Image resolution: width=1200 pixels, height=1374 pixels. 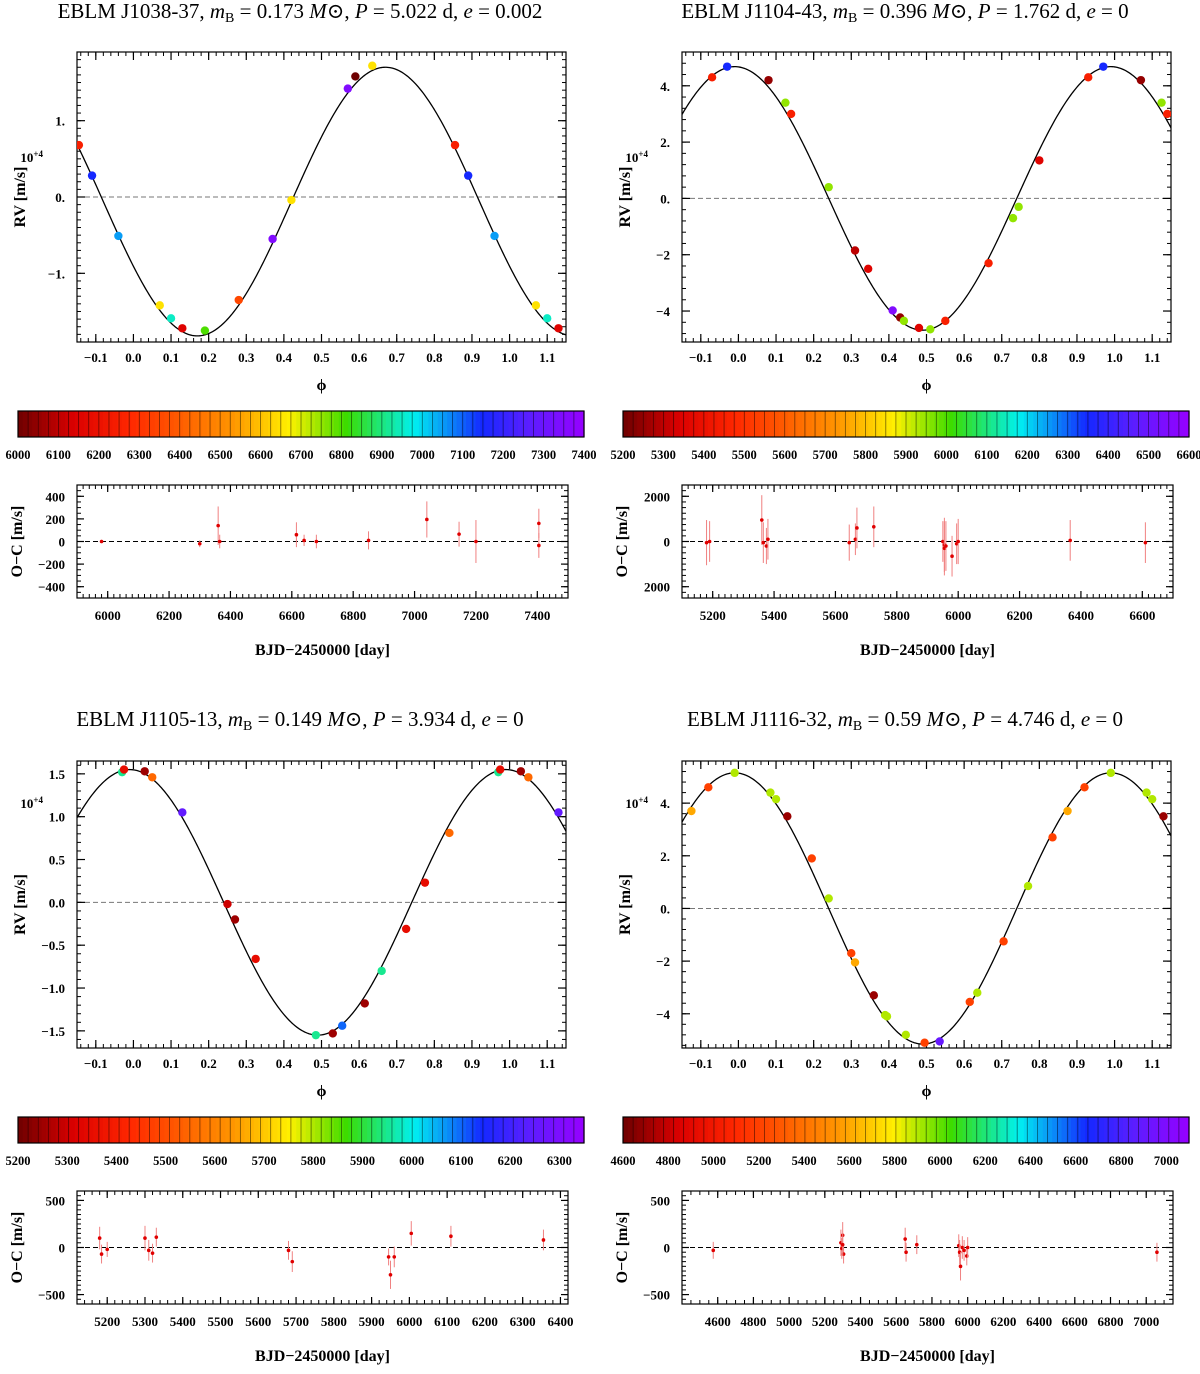 What do you see at coordinates (322, 1091) in the screenshot?
I see `rv-x-axis-label: ϕ` at bounding box center [322, 1091].